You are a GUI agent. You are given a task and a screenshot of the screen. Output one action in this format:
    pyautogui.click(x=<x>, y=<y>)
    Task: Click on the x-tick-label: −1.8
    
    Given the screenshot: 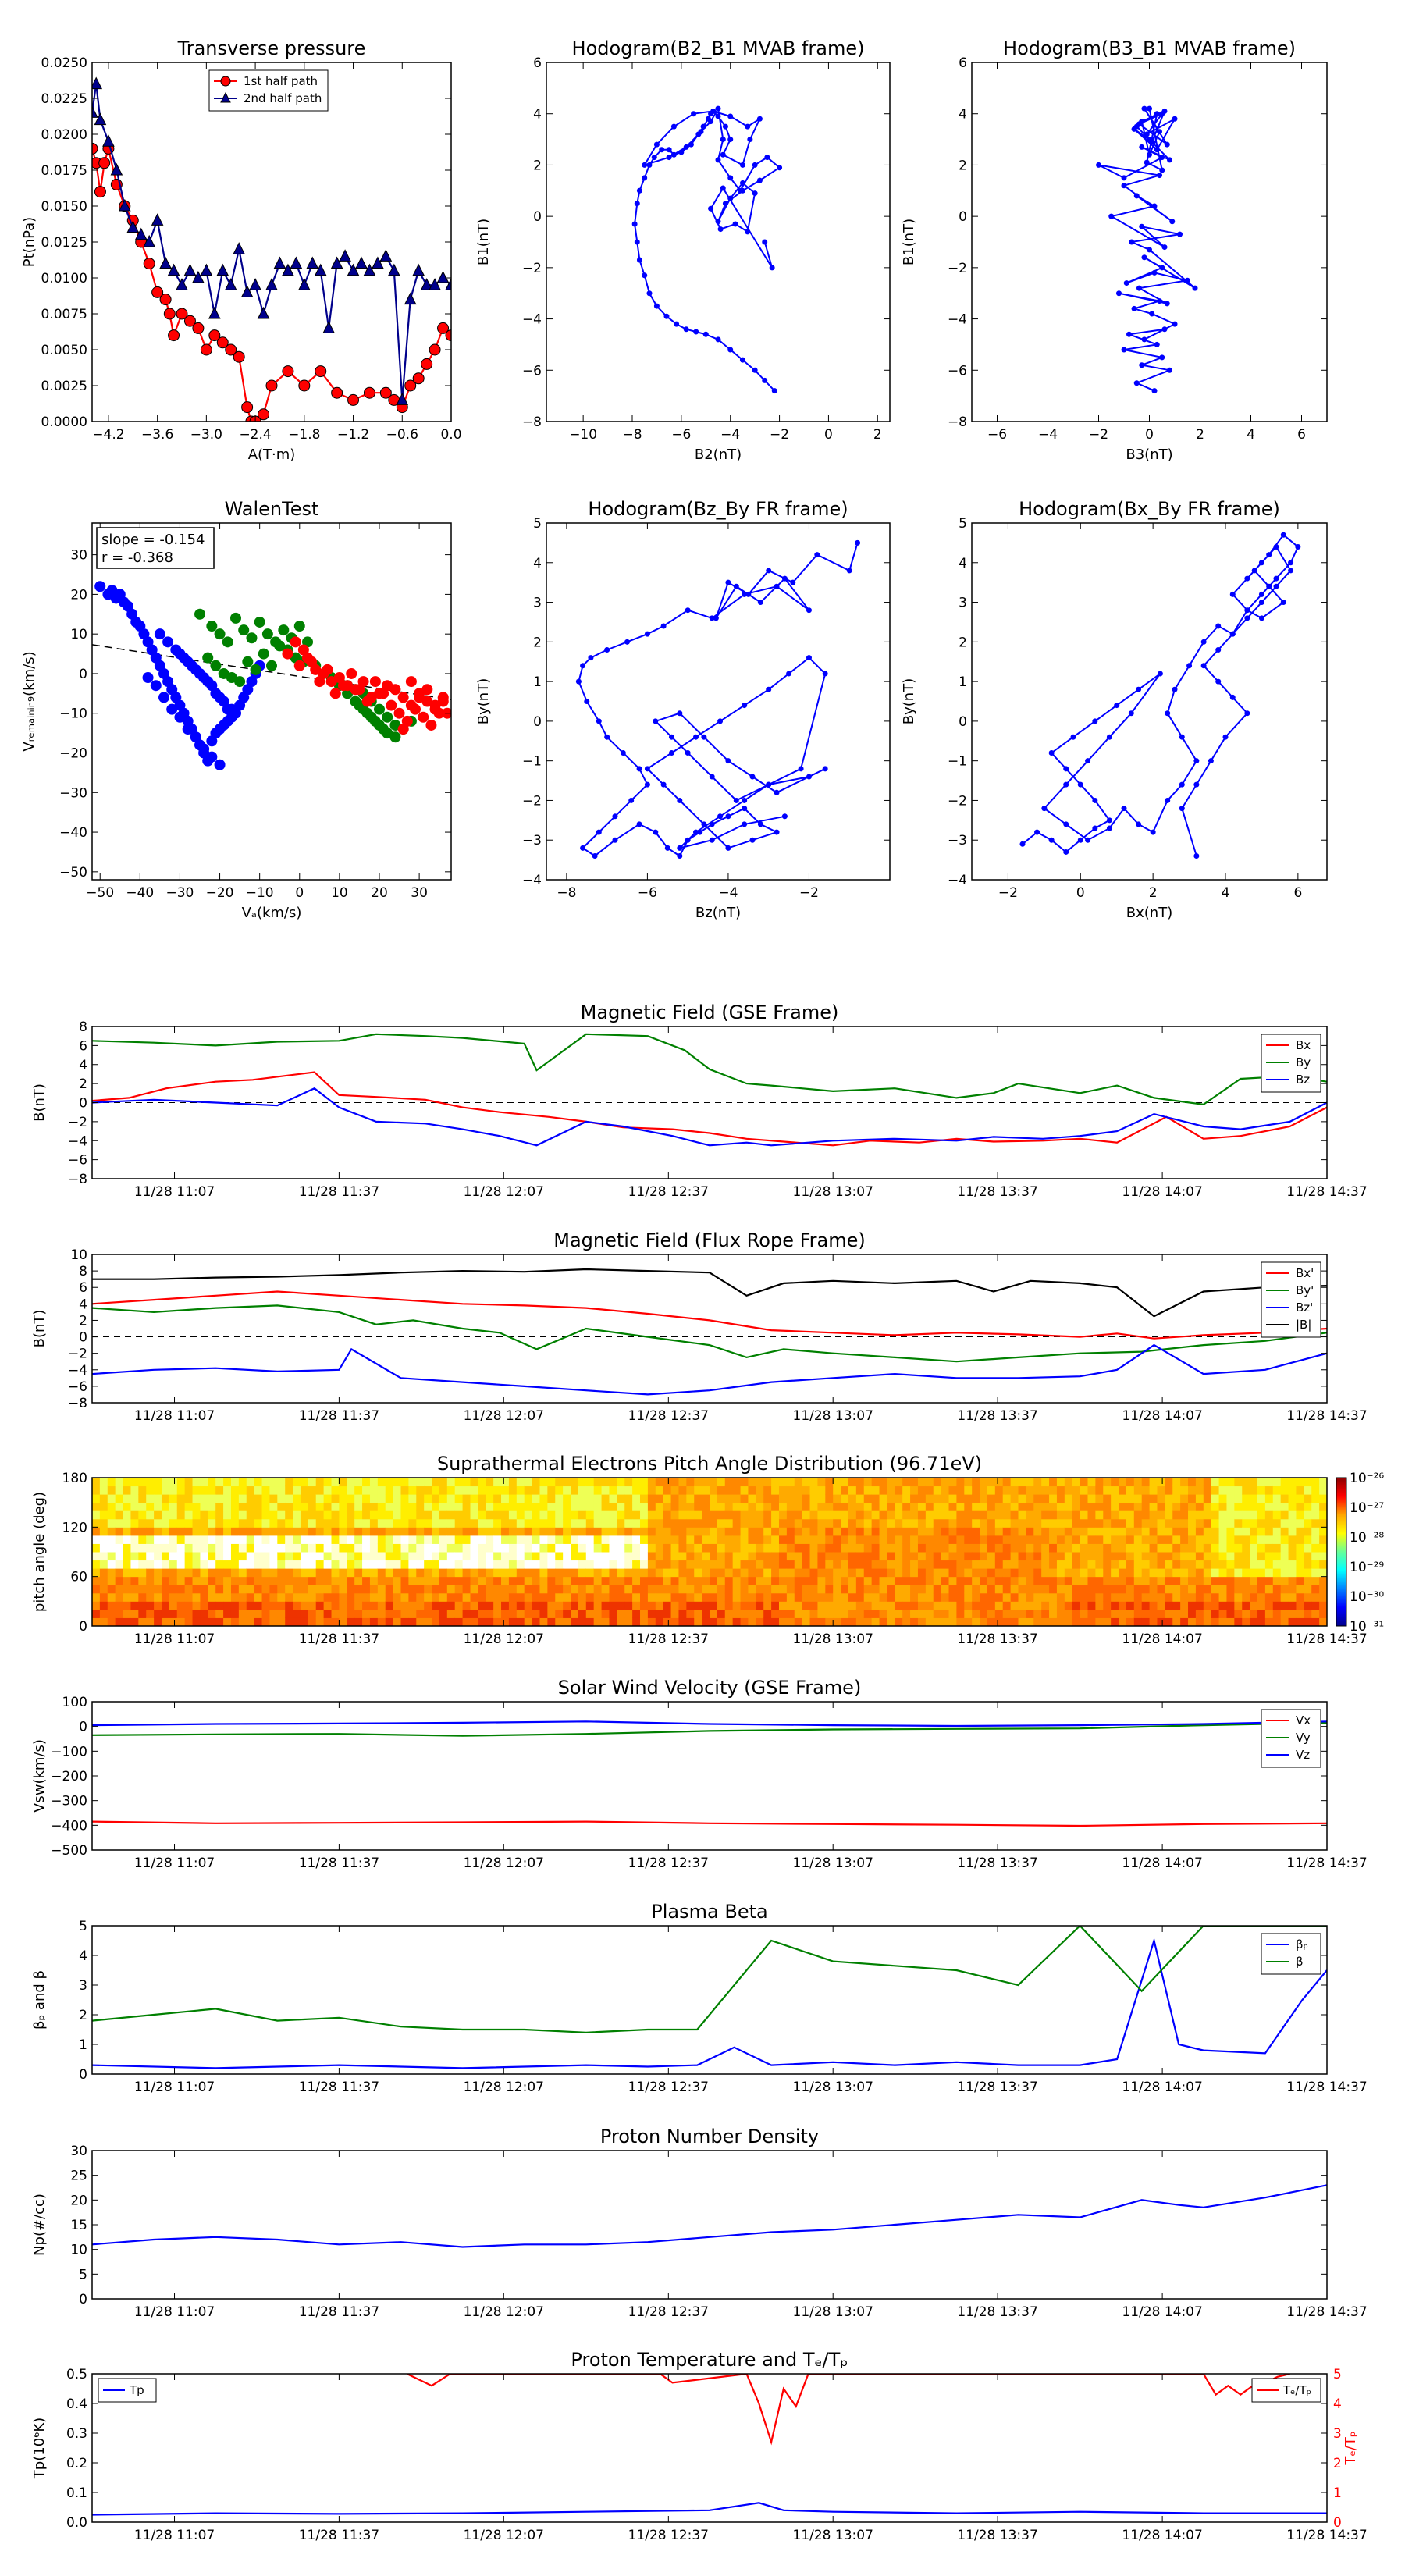 What is the action you would take?
    pyautogui.click(x=304, y=435)
    